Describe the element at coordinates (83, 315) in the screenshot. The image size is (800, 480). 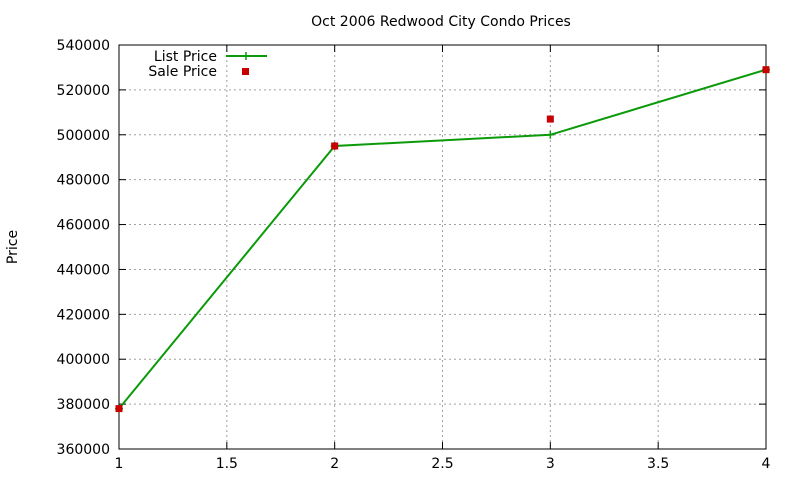
I see `y-tick-label: 420000` at that location.